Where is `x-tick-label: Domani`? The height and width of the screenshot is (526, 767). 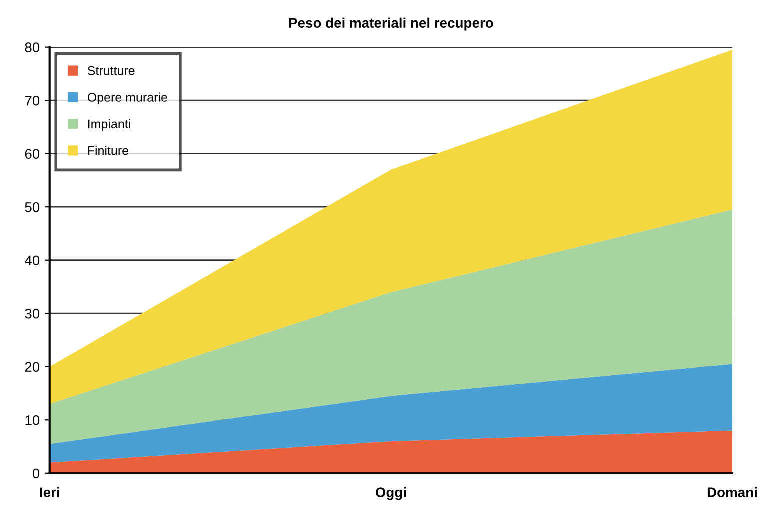 x-tick-label: Domani is located at coordinates (732, 492).